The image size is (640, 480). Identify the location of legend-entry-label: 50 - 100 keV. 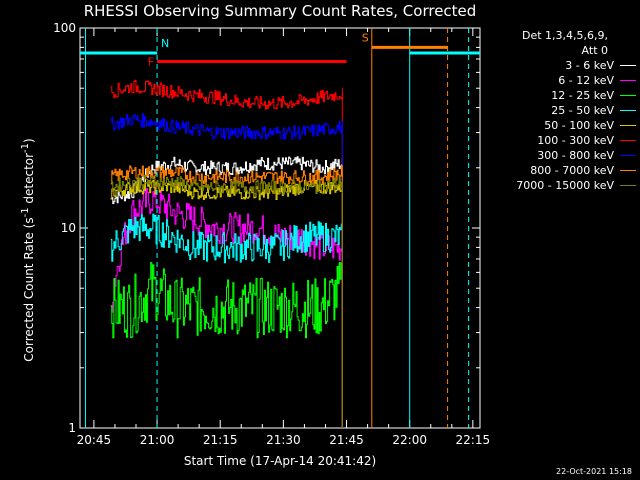
(579, 125).